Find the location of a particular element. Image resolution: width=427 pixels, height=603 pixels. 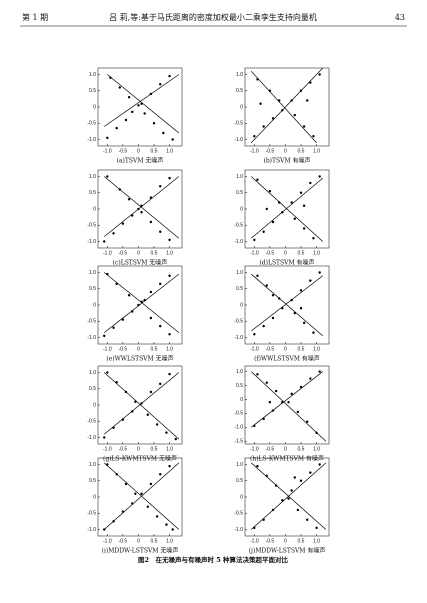

subplot-caption: (j)MDDW-LSTSVM 有噪声 is located at coordinates (287, 551).